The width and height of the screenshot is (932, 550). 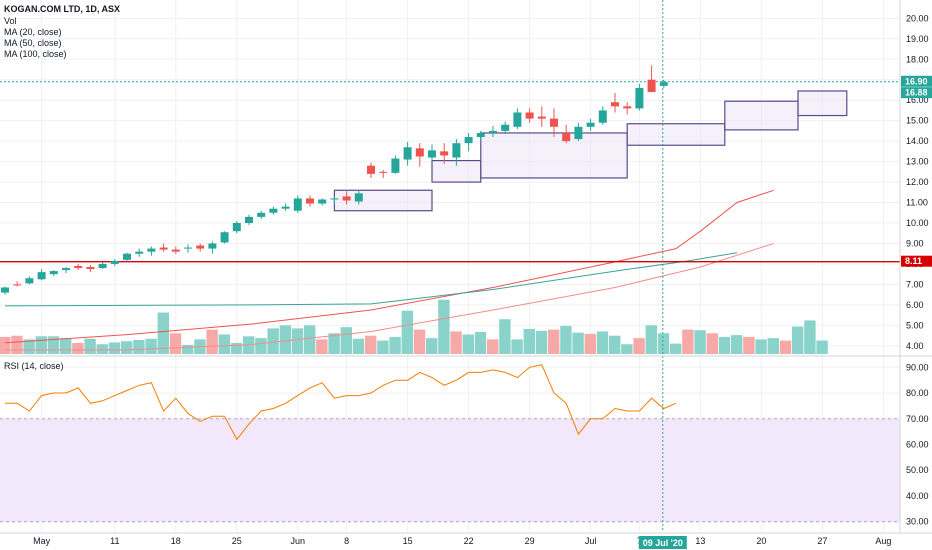 I want to click on time-tick-label: 25, so click(x=237, y=541).